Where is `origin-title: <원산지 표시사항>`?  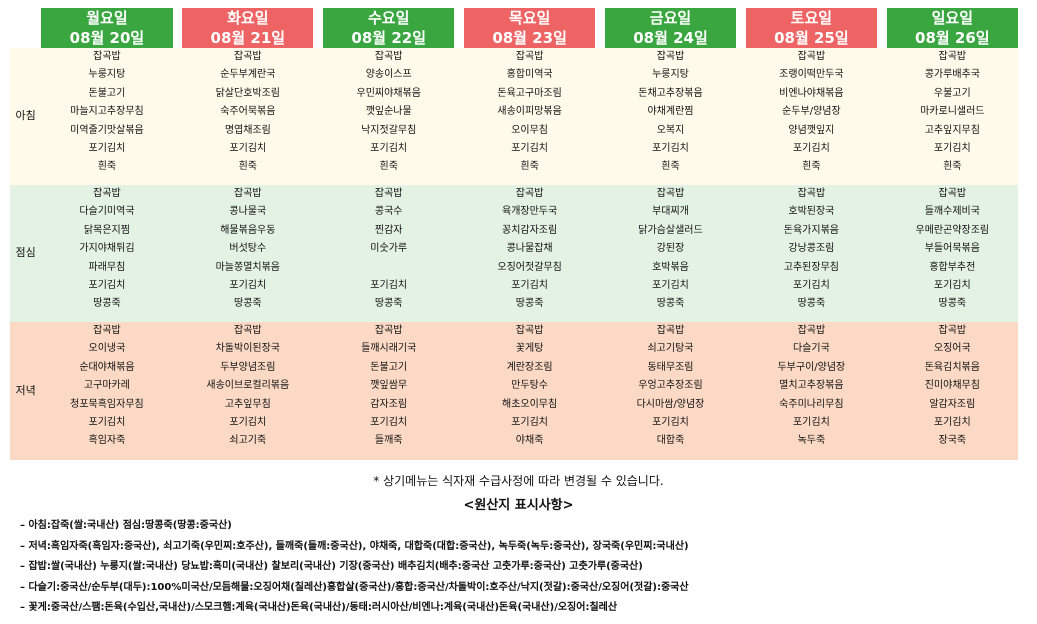
origin-title: <원산지 표시사항> is located at coordinates (518, 505).